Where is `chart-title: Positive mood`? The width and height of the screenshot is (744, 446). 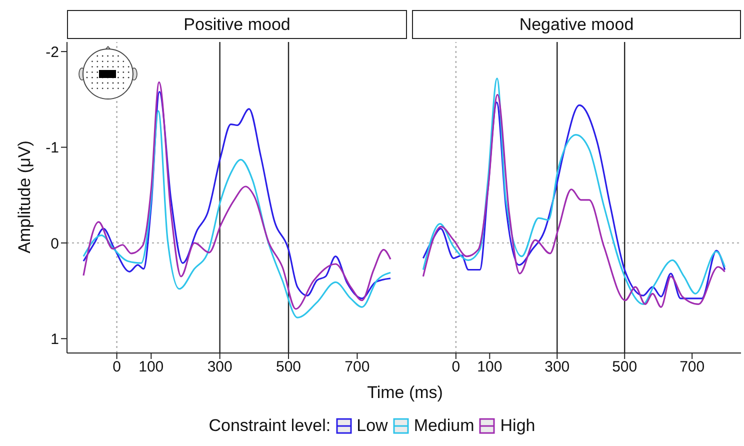
chart-title: Positive mood is located at coordinates (237, 24).